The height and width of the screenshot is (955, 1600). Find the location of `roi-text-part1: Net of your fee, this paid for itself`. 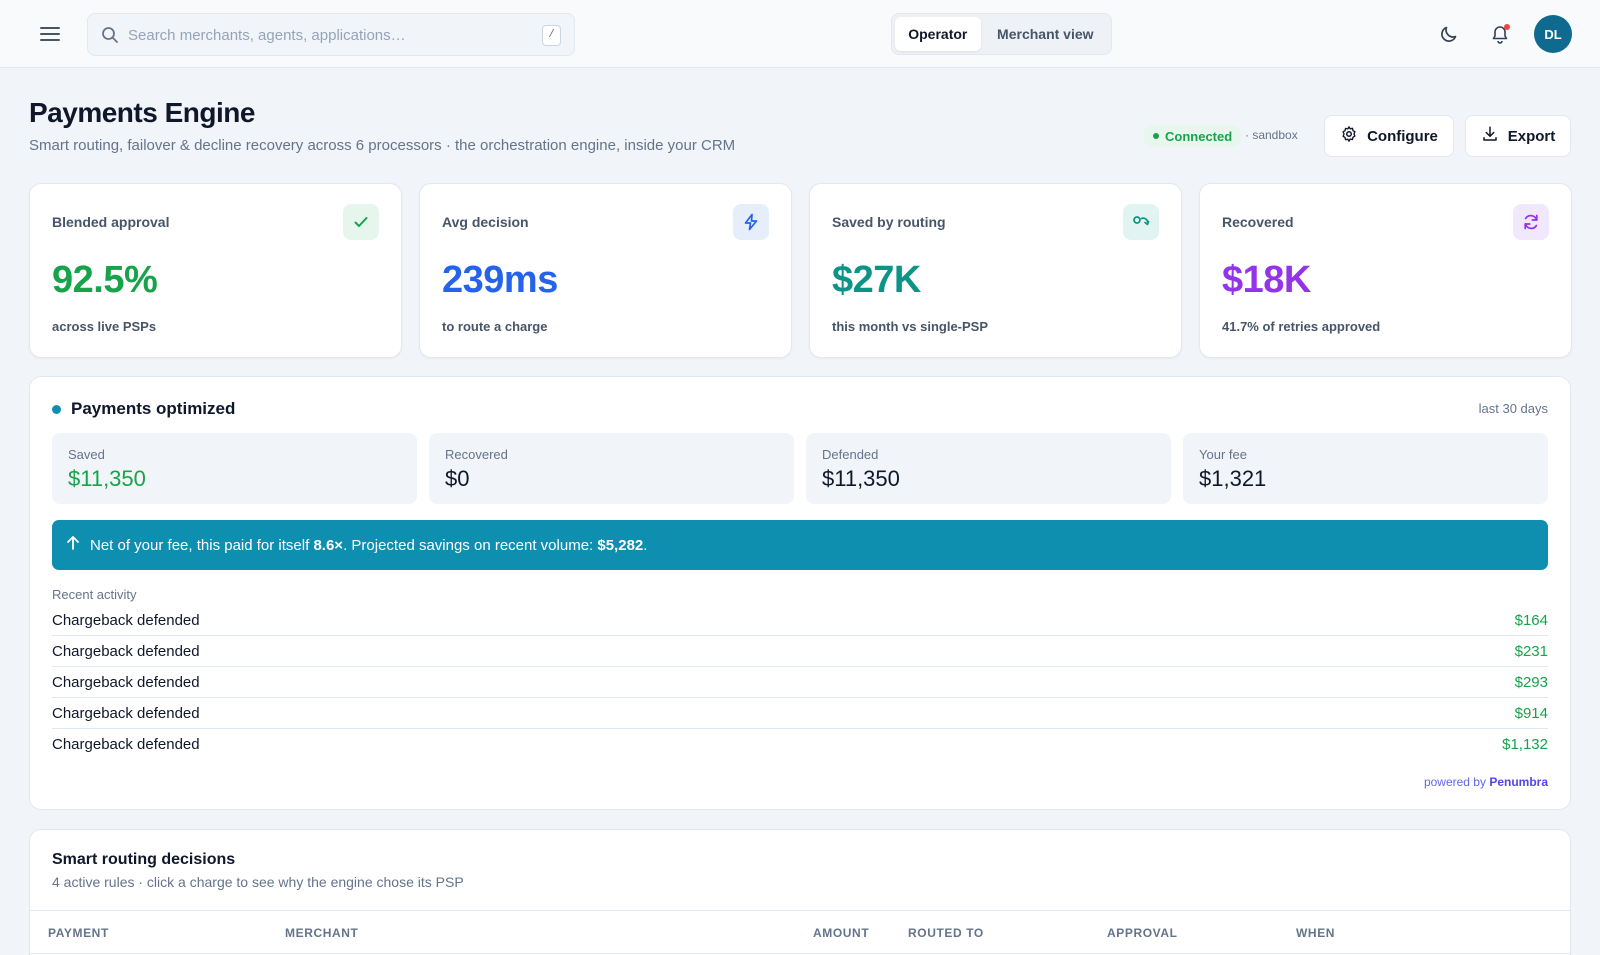

roi-text-part1: Net of your fee, this paid for itself is located at coordinates (202, 545).